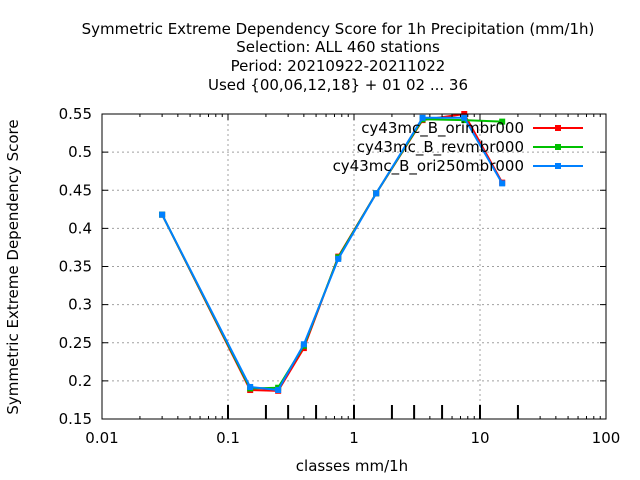 The width and height of the screenshot is (640, 480). I want to click on y-tick-label: 0.35, so click(75, 267).